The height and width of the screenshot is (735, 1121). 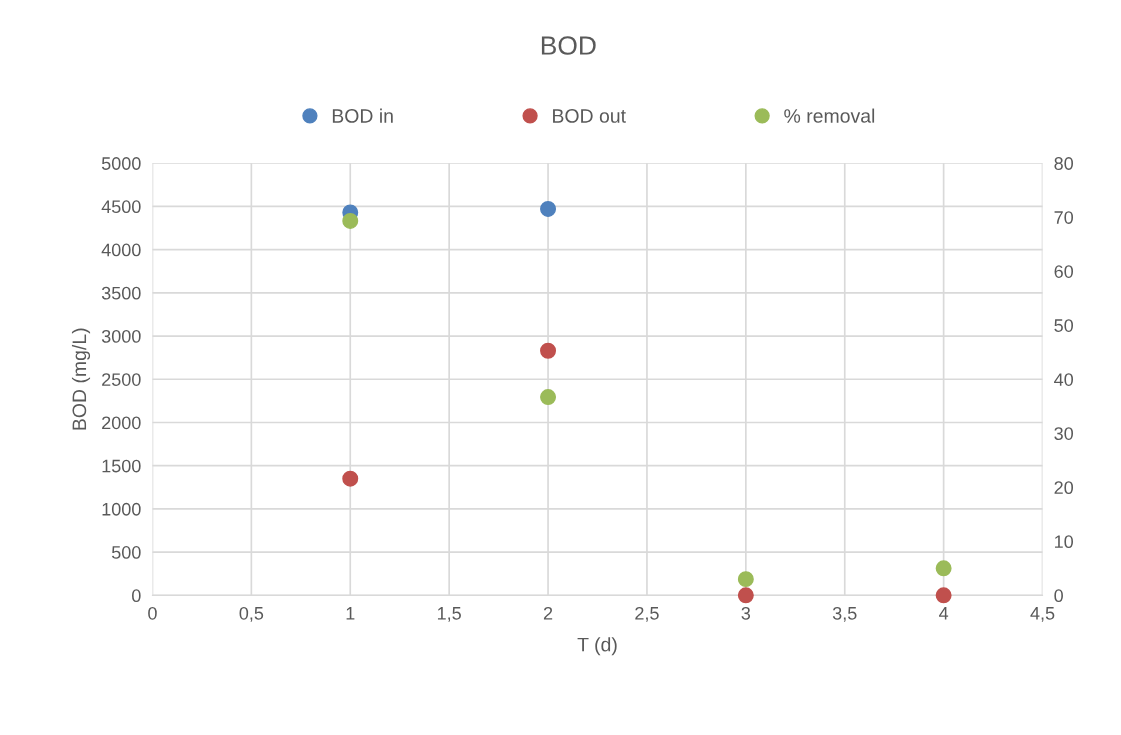 I want to click on y-tick-label: 1500, so click(x=121, y=466).